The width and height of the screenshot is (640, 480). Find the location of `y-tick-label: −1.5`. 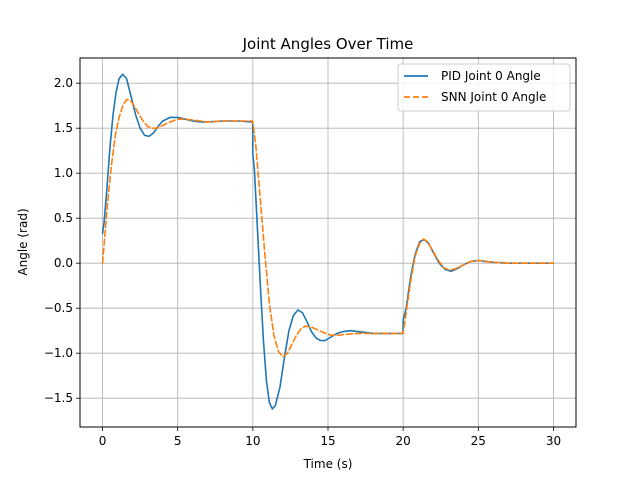

y-tick-label: −1.5 is located at coordinates (58, 398).